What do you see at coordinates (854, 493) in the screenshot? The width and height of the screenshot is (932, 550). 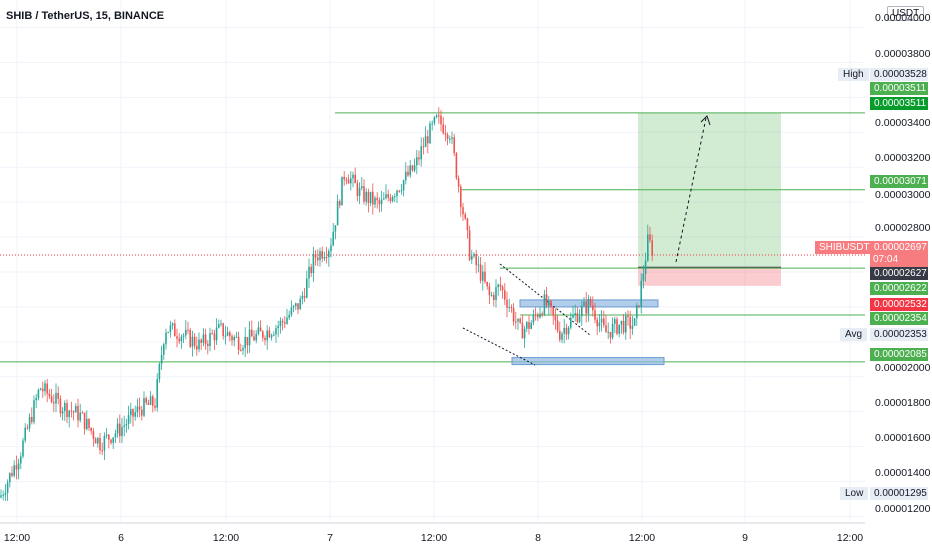 I see `low-label: Low` at bounding box center [854, 493].